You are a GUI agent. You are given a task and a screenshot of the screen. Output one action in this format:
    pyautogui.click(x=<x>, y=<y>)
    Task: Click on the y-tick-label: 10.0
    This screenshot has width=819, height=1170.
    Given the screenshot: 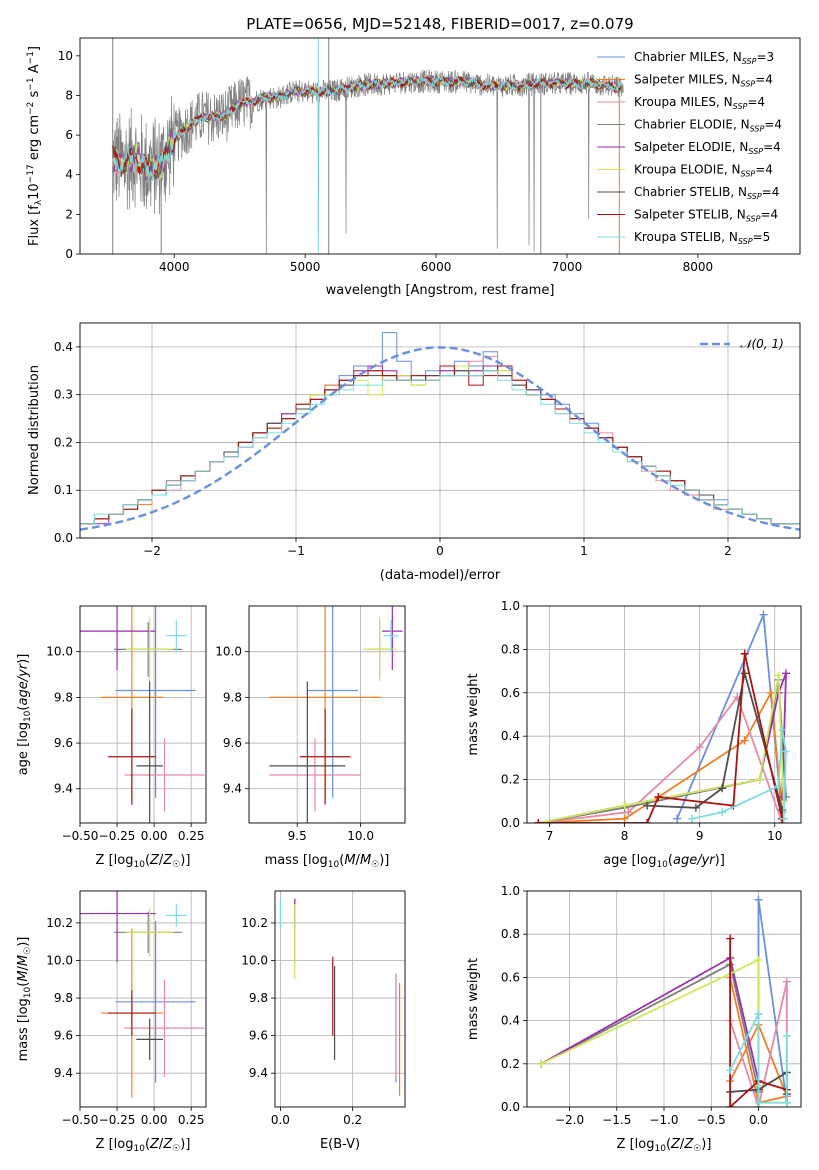 What is the action you would take?
    pyautogui.click(x=59, y=652)
    